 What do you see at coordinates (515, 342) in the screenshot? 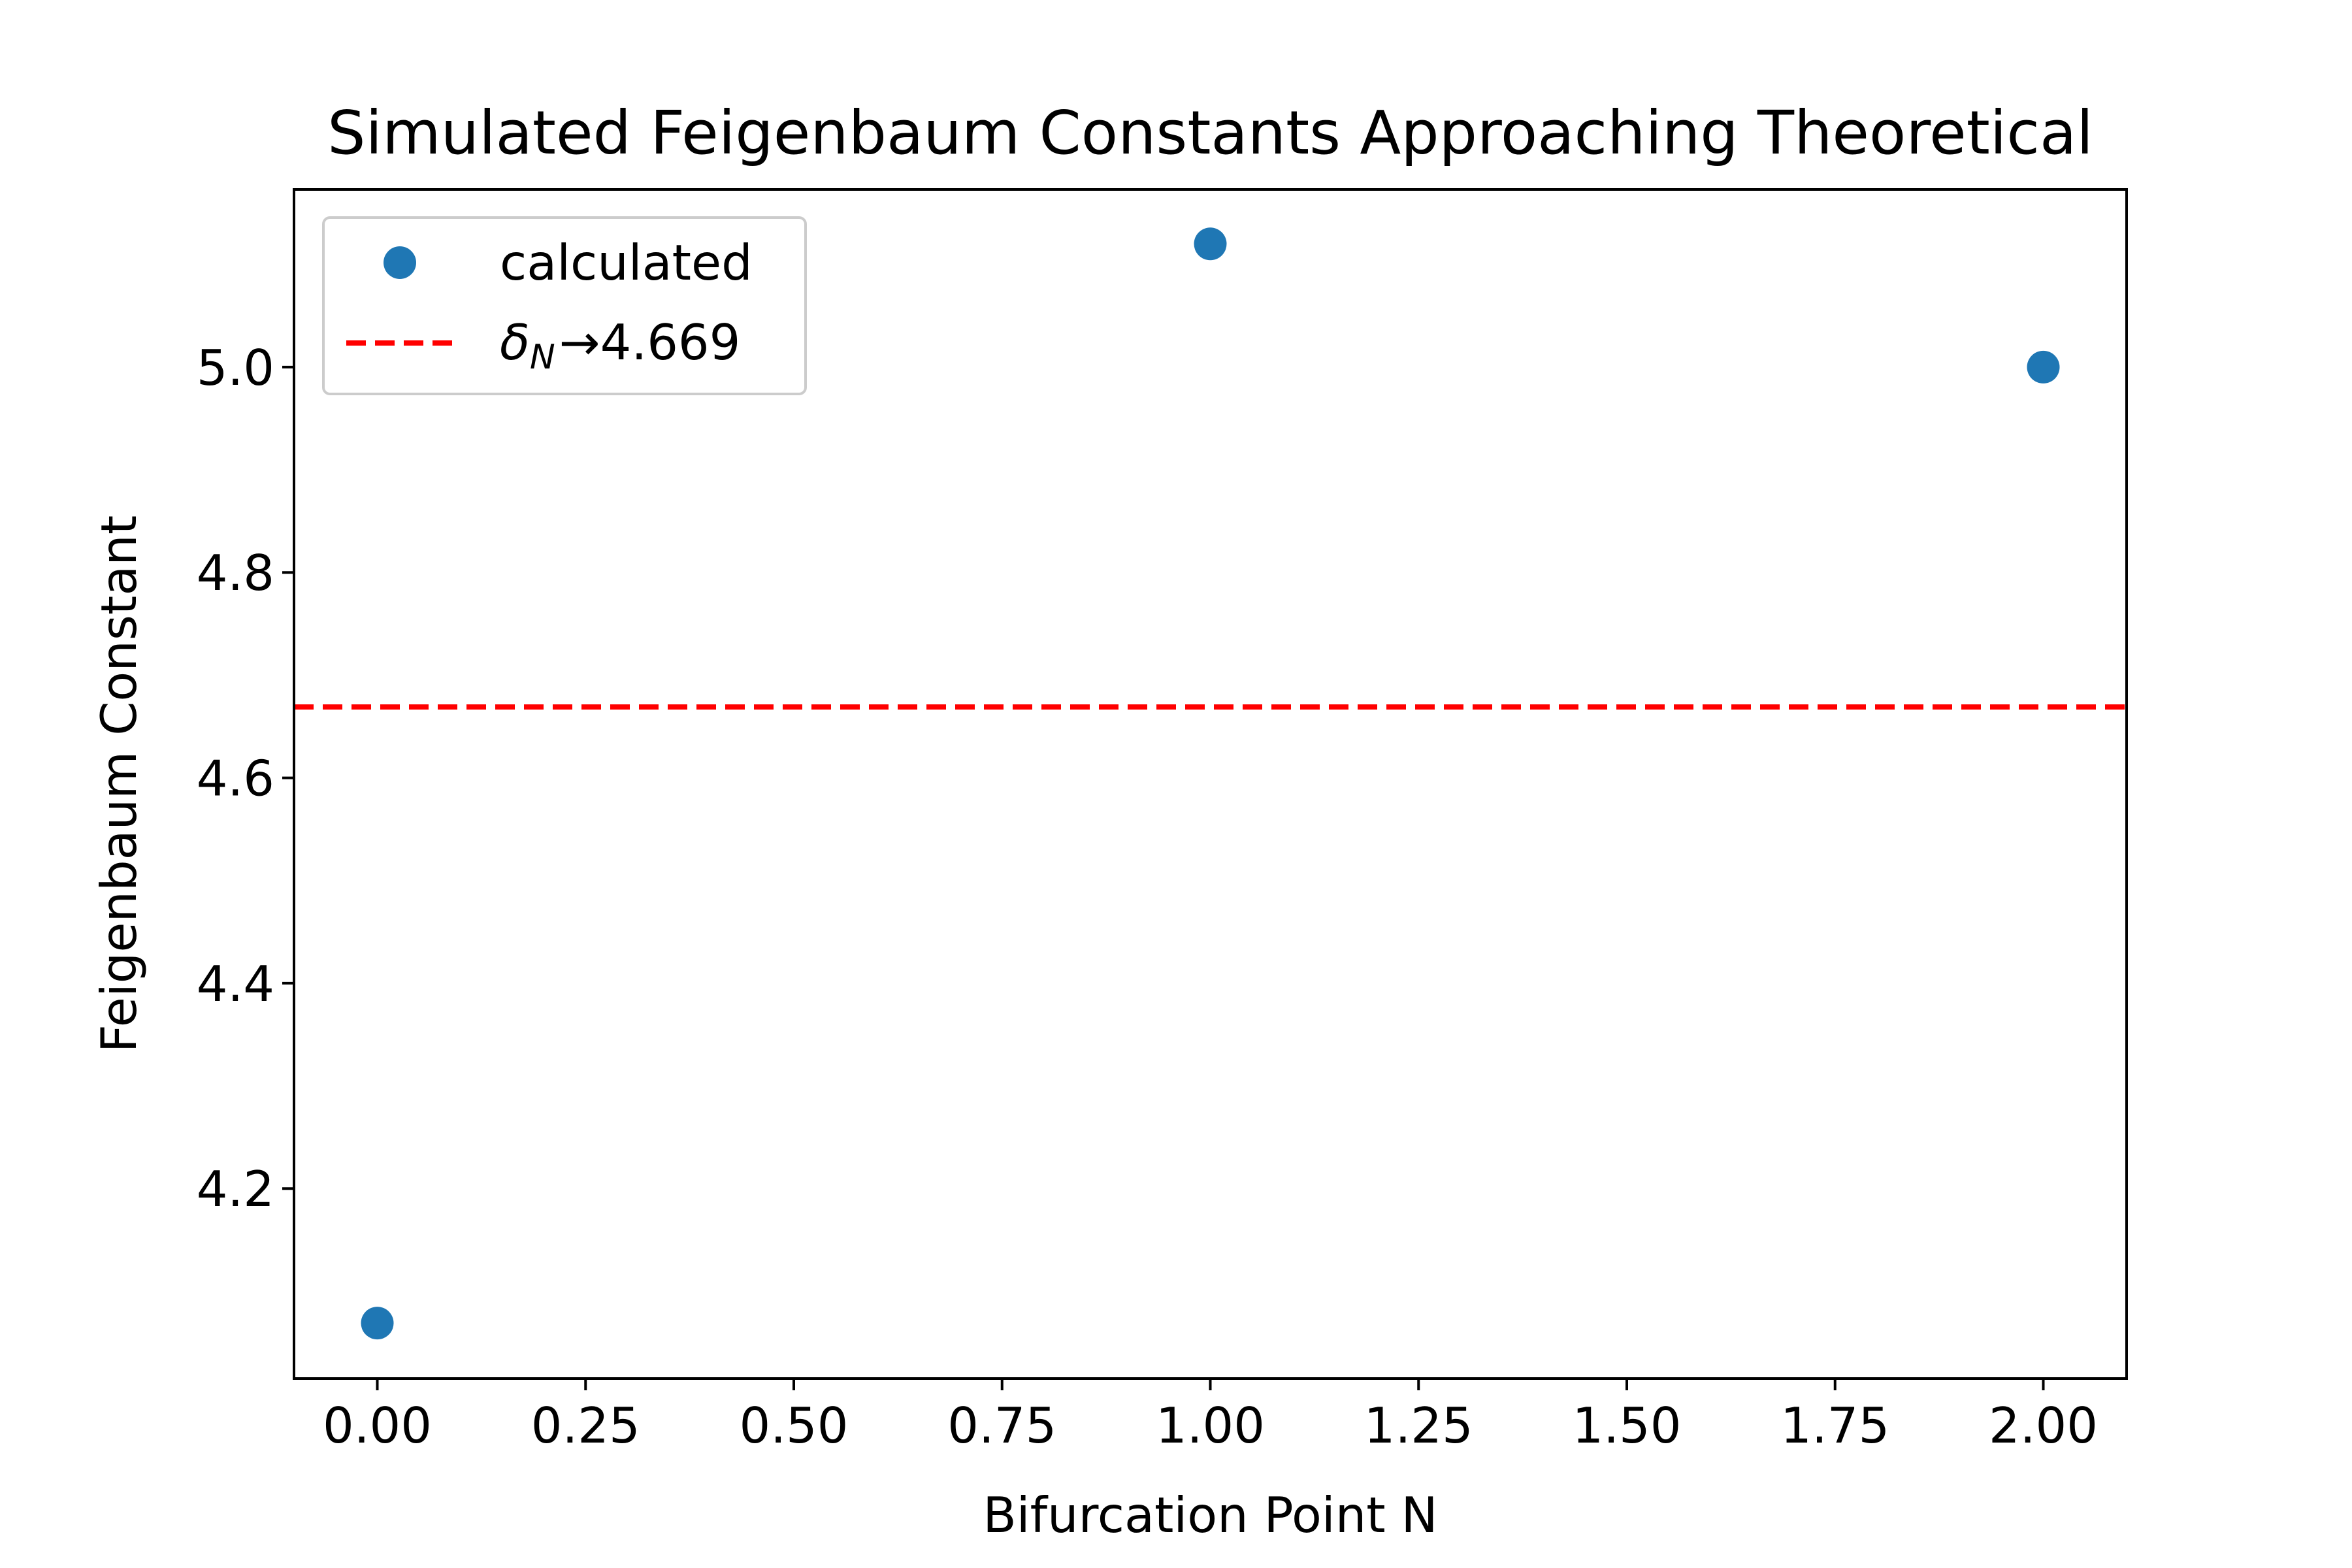
I see `legend-label-symbol: δ` at bounding box center [515, 342].